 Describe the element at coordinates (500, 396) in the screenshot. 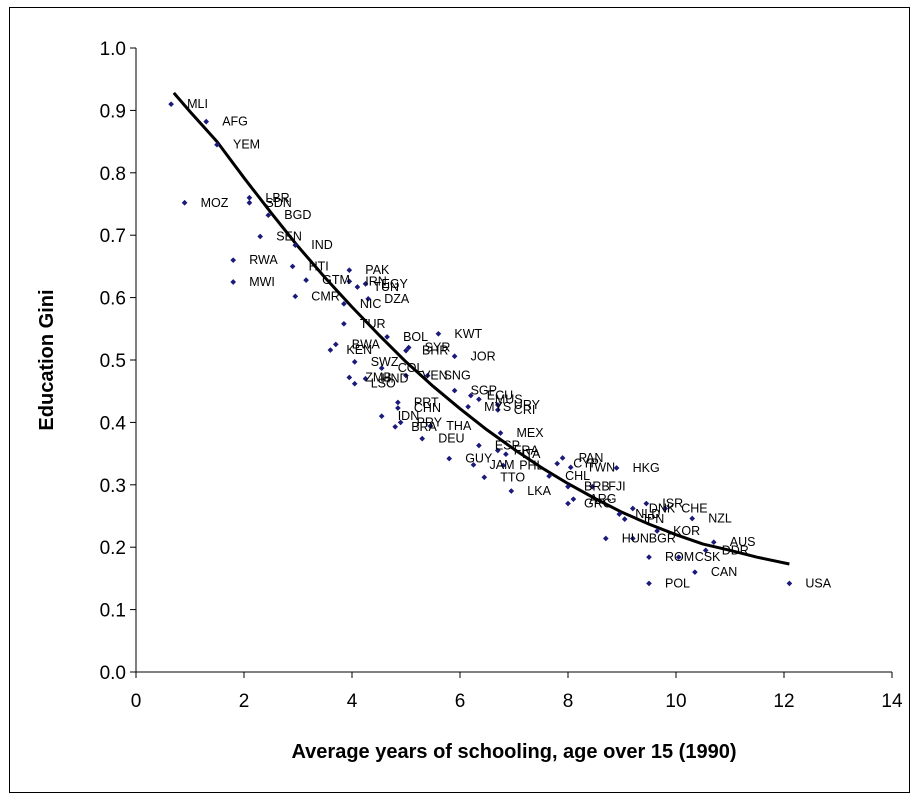

I see `point-label: ECU` at that location.